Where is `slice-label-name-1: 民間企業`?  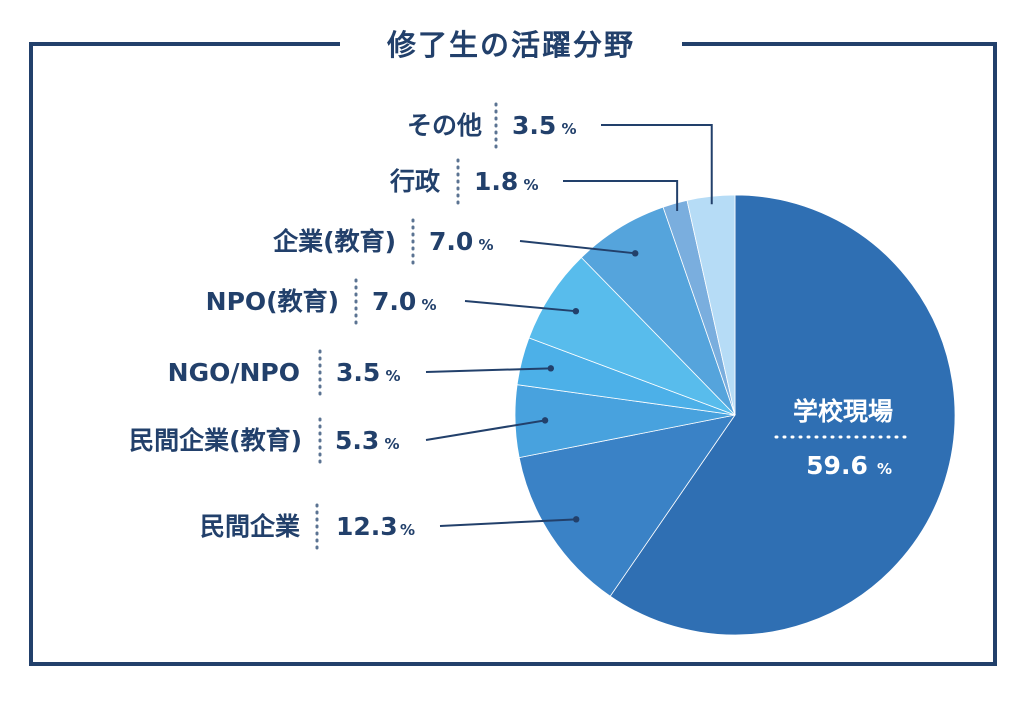
slice-label-name-1: 民間企業 is located at coordinates (250, 526).